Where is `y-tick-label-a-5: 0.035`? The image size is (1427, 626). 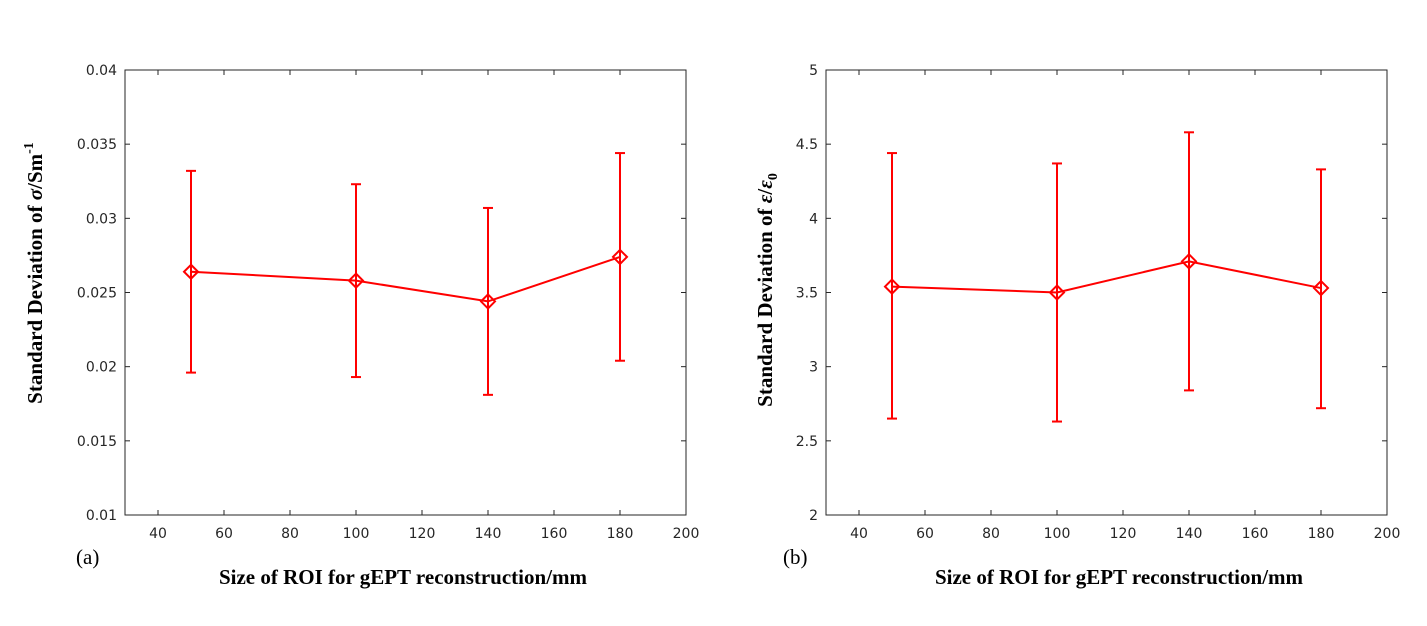 y-tick-label-a-5: 0.035 is located at coordinates (97, 145).